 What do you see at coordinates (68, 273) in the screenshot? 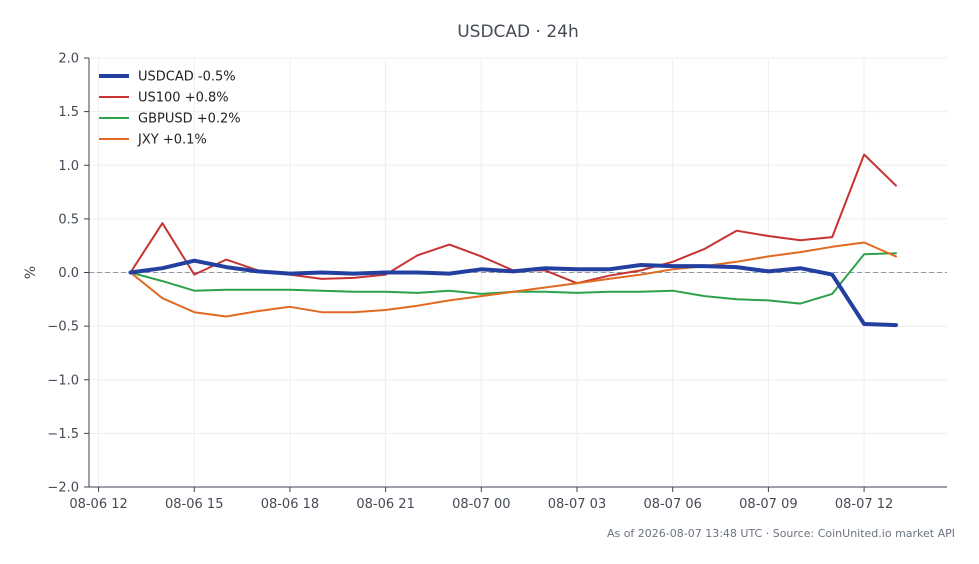
I see `y-tick-label: 0.0` at bounding box center [68, 273].